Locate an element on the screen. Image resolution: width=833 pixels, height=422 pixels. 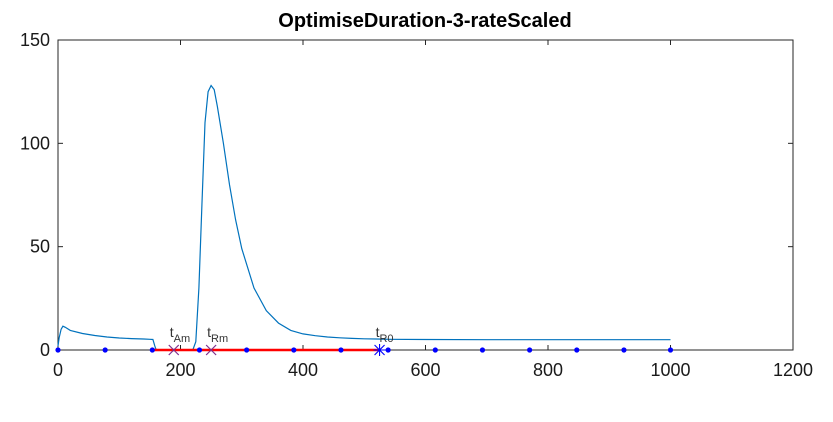
annotation-label: tRm is located at coordinates (217, 334).